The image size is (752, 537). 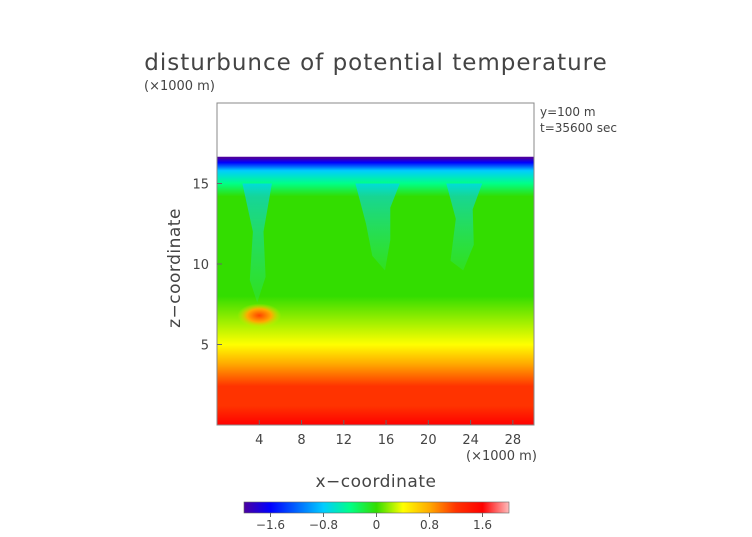 I want to click on colorbar, so click(x=376, y=507).